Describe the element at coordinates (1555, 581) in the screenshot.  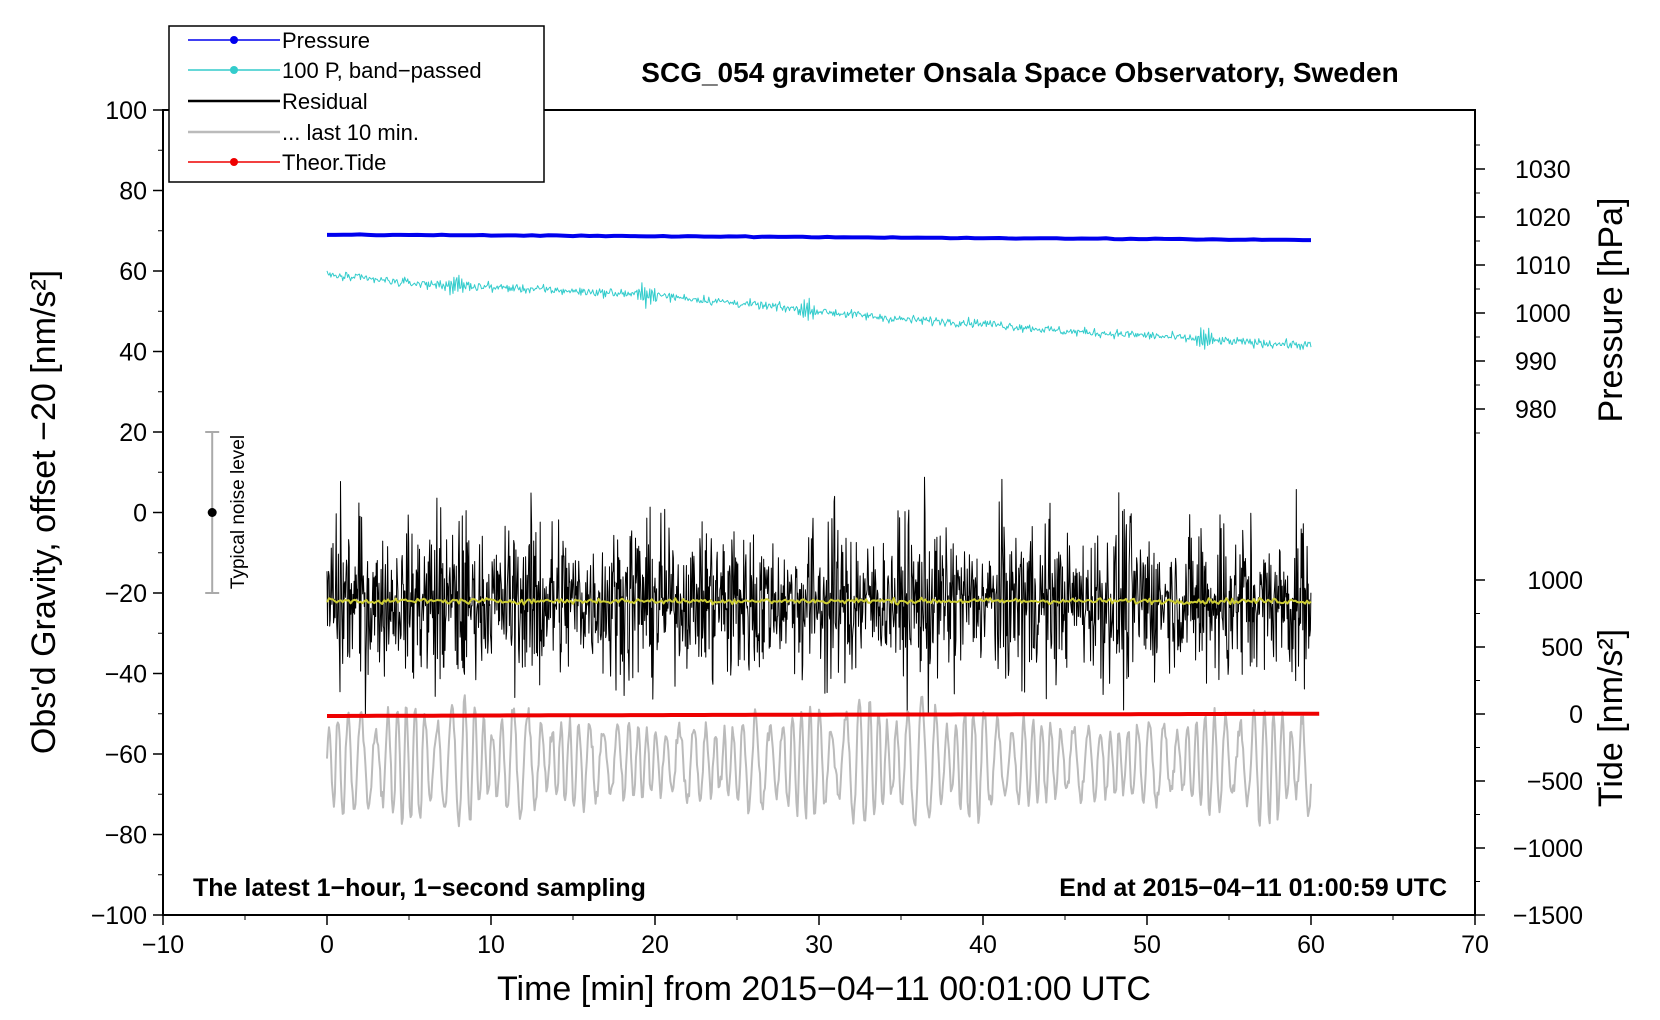
I see `tide-tick-label: 1000` at that location.